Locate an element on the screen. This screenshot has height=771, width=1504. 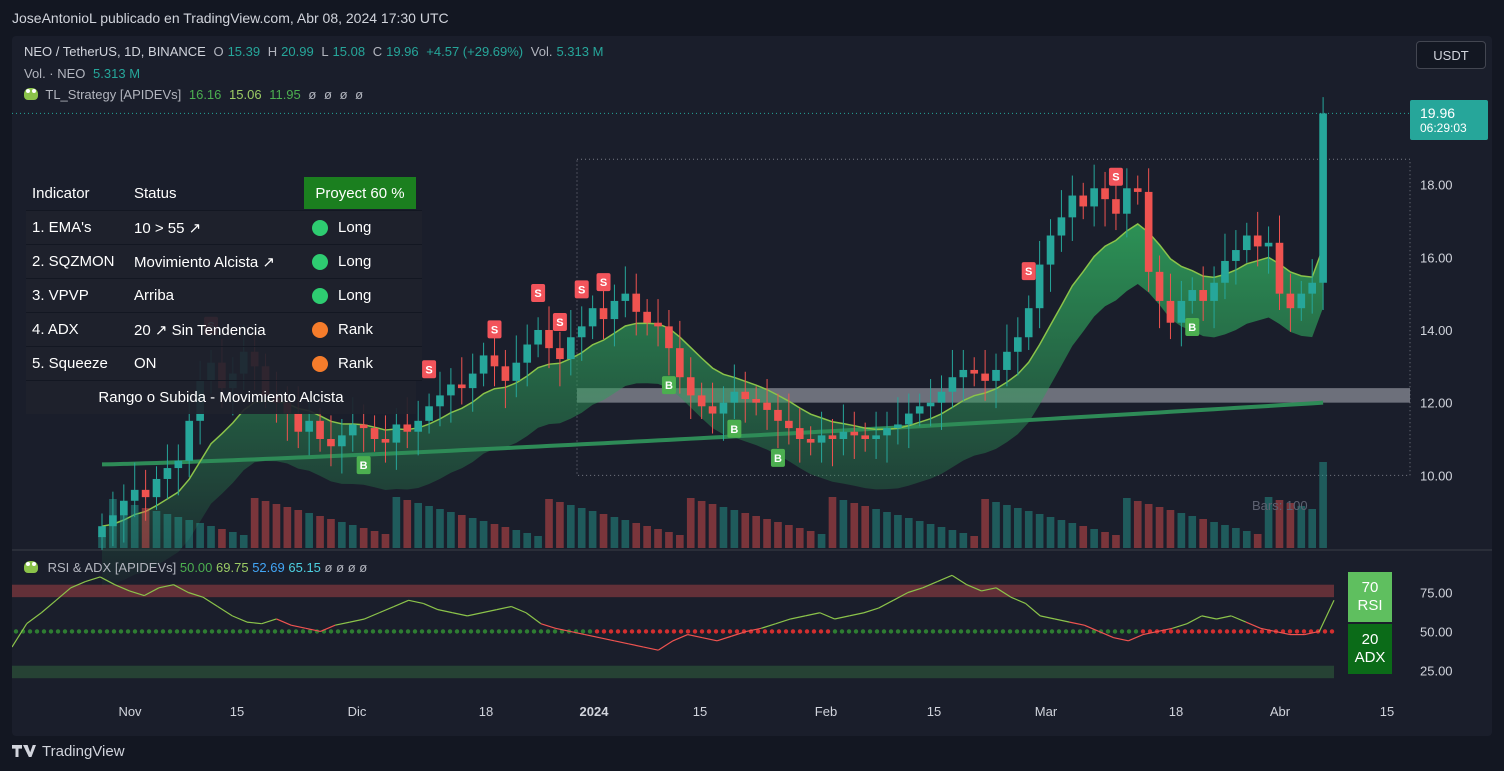
high-label: H is located at coordinates (272, 51).